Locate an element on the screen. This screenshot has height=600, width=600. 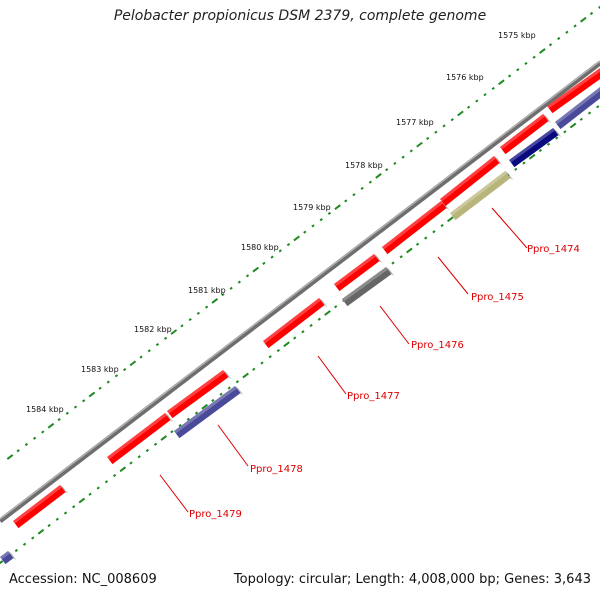
kbp-label: 1584 kbp is located at coordinates (45, 409).